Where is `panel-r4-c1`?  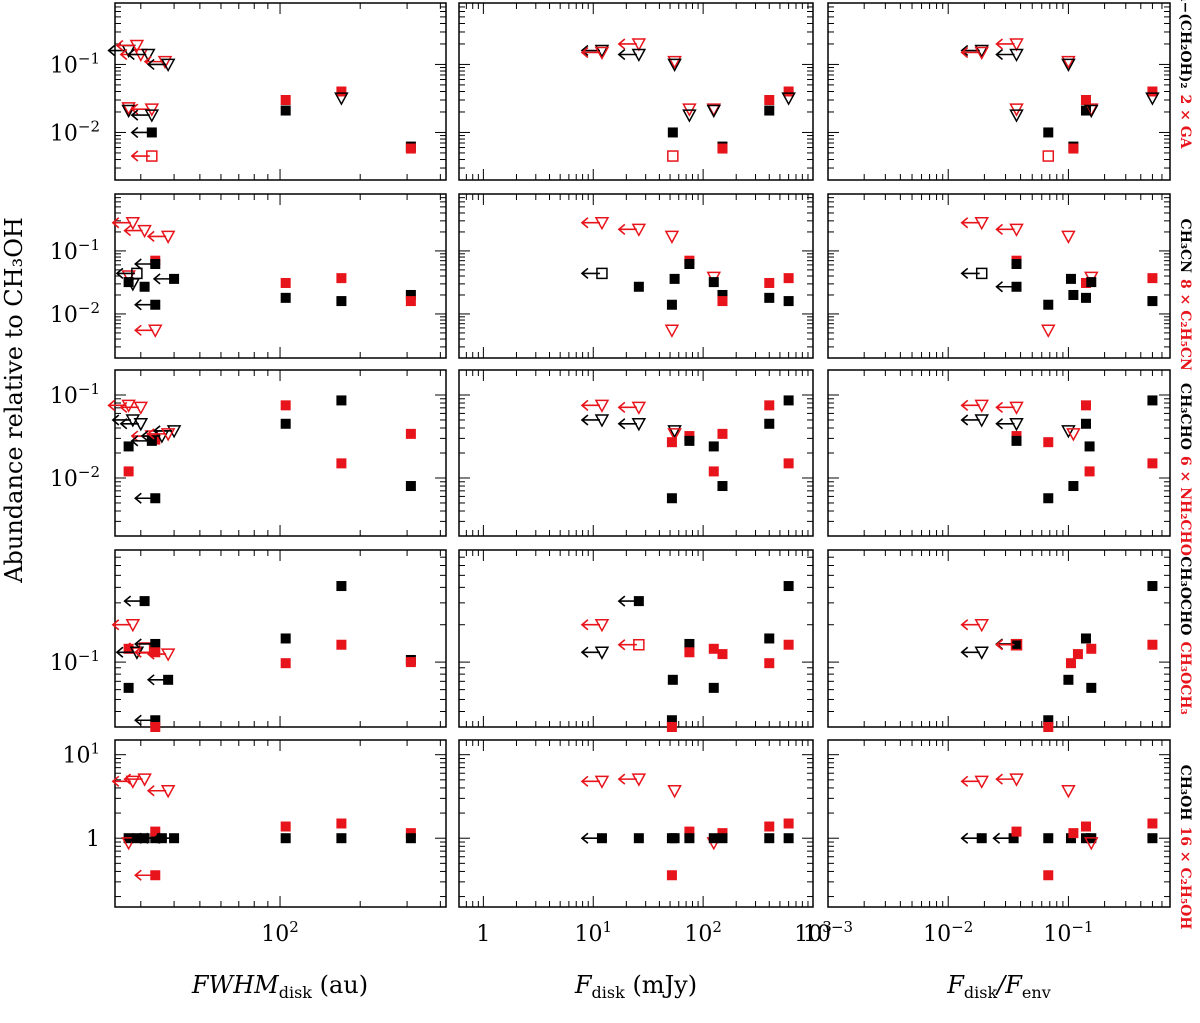 panel-r4-c1 is located at coordinates (636, 823).